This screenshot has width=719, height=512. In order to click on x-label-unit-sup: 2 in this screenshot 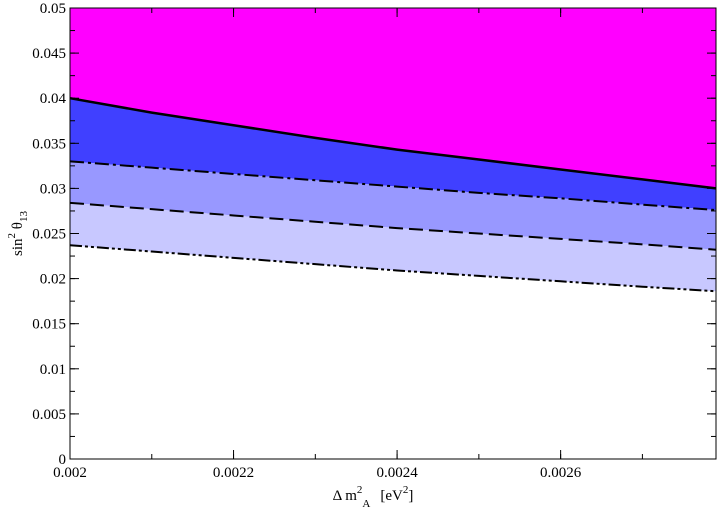, I will do `click(406, 490)`.